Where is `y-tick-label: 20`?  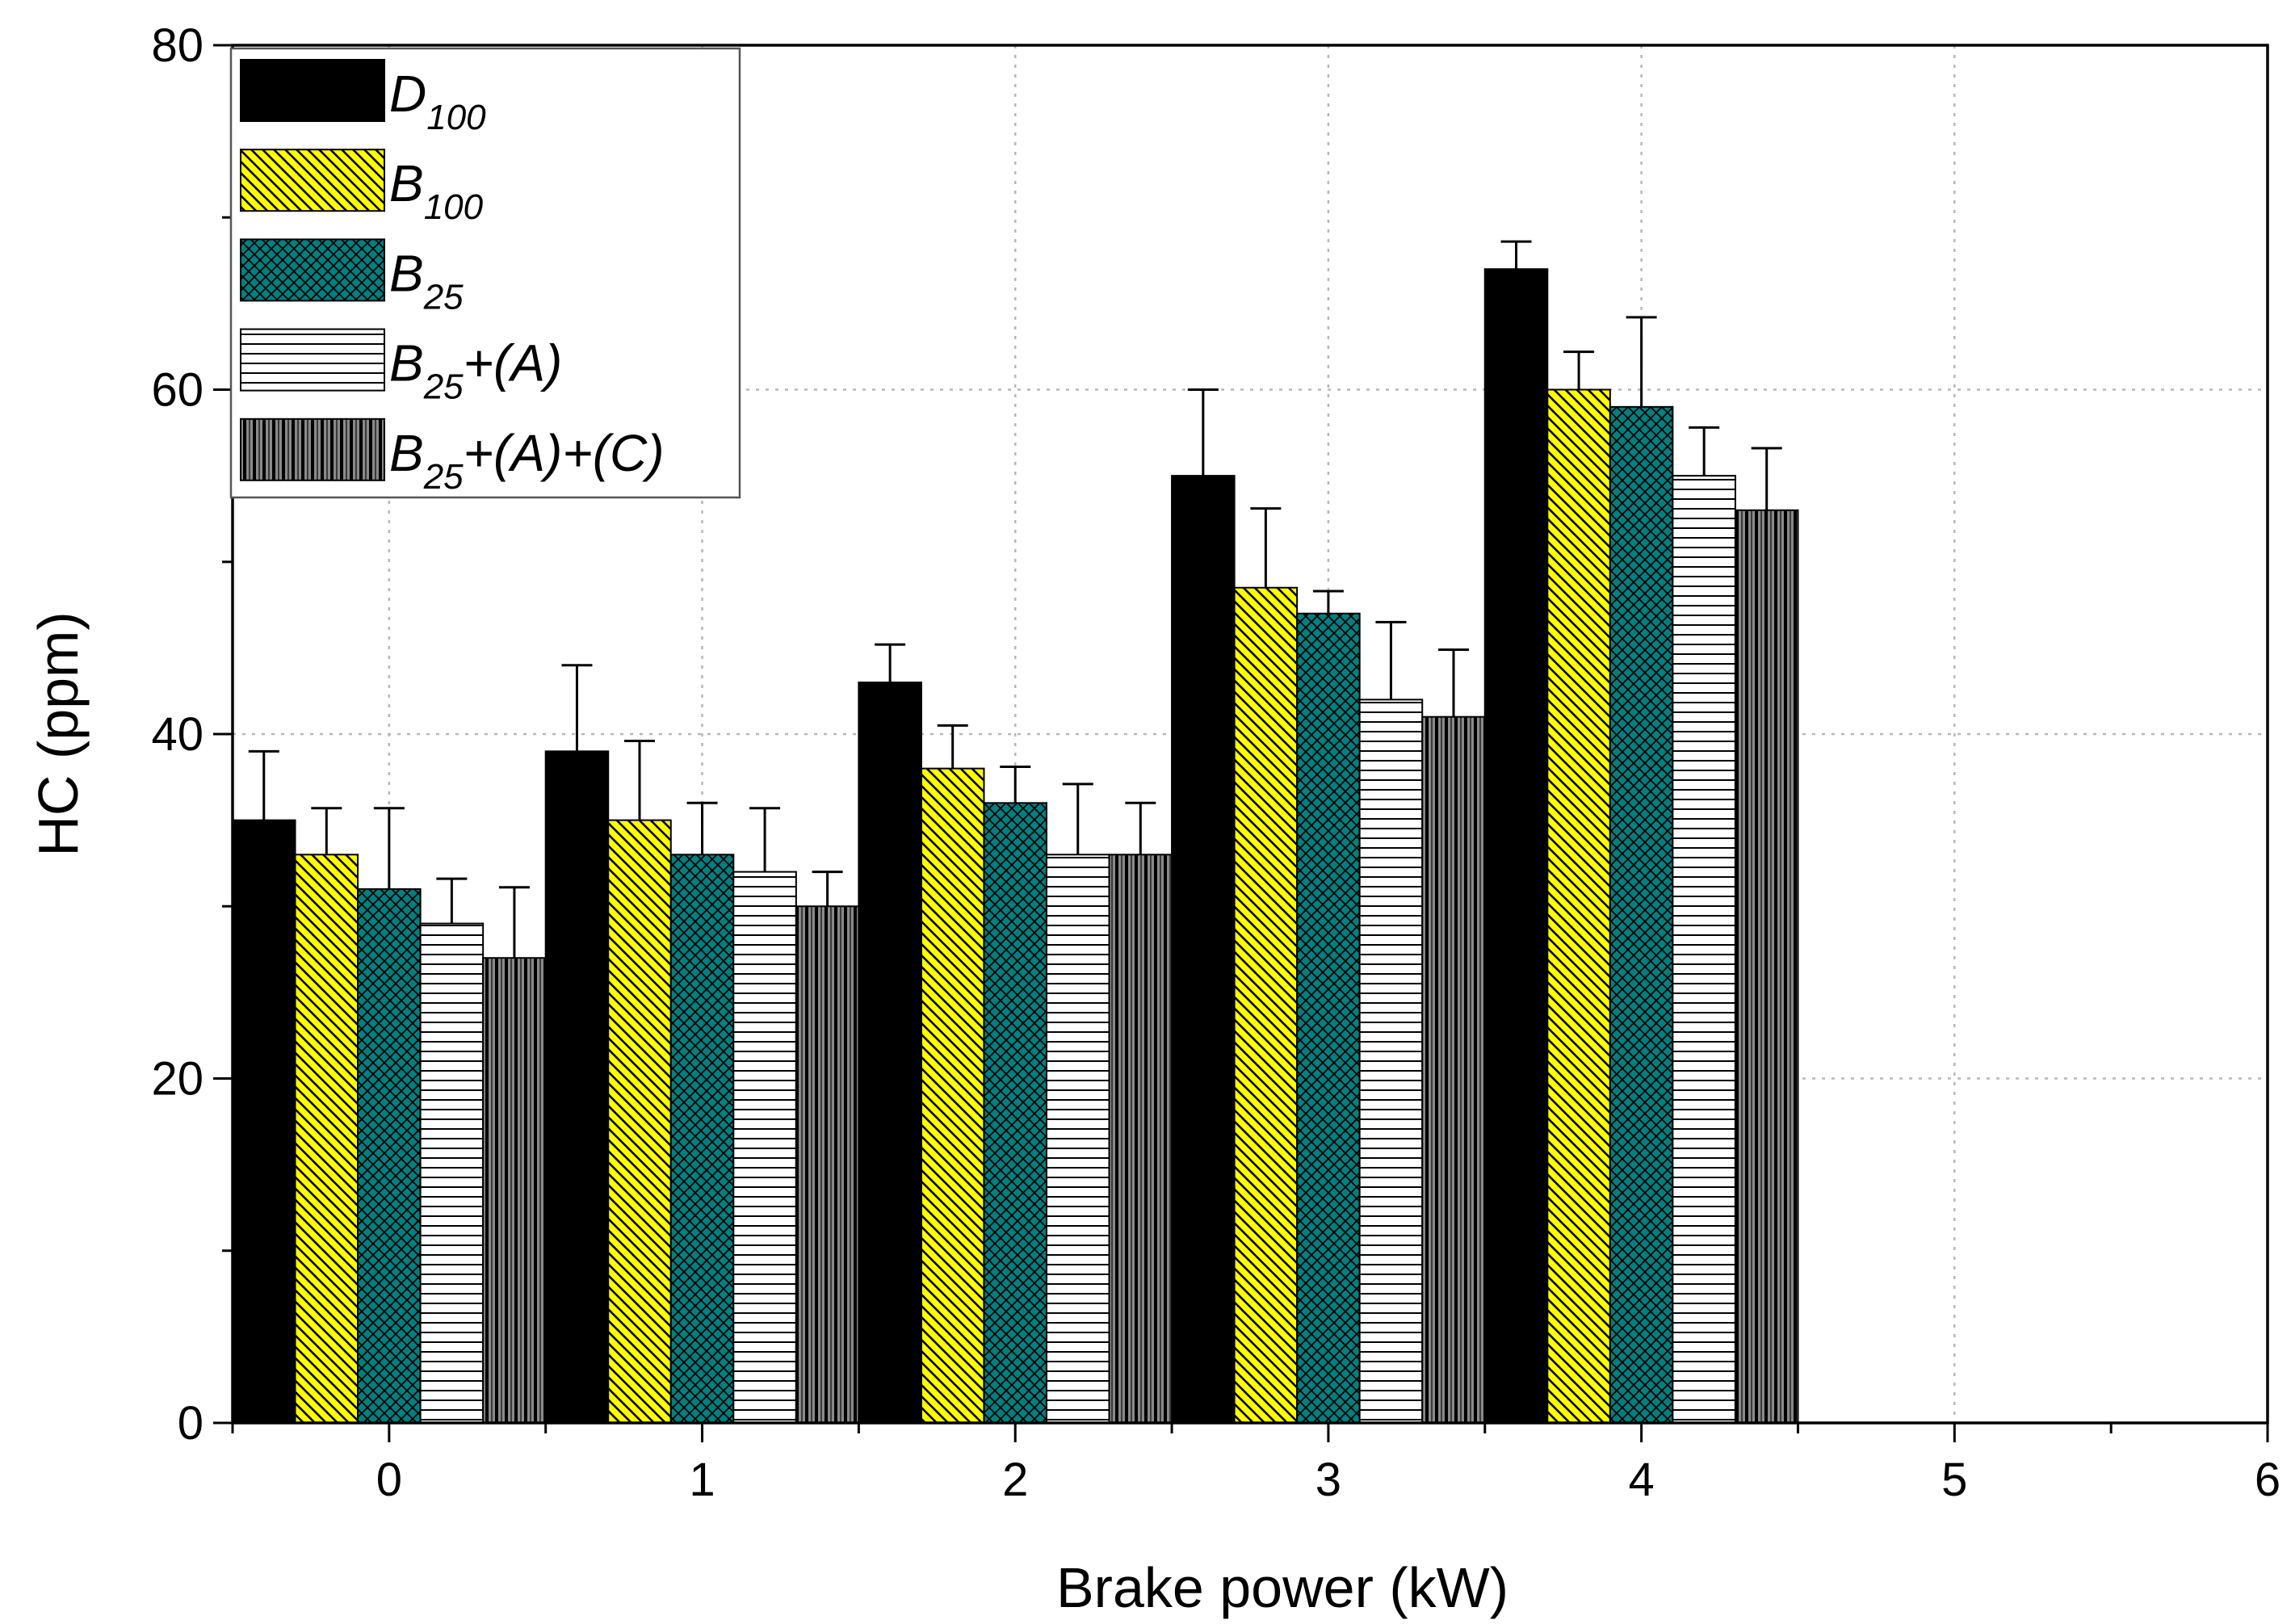
y-tick-label: 20 is located at coordinates (177, 1079).